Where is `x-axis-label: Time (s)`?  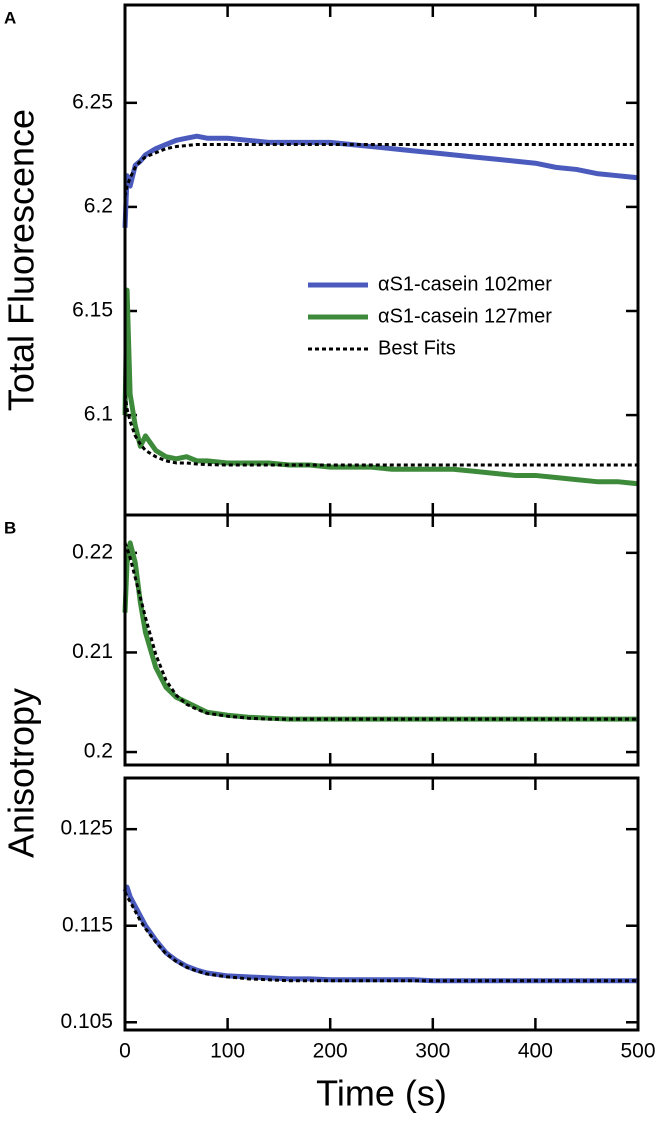
x-axis-label: Time (s) is located at coordinates (381, 1093).